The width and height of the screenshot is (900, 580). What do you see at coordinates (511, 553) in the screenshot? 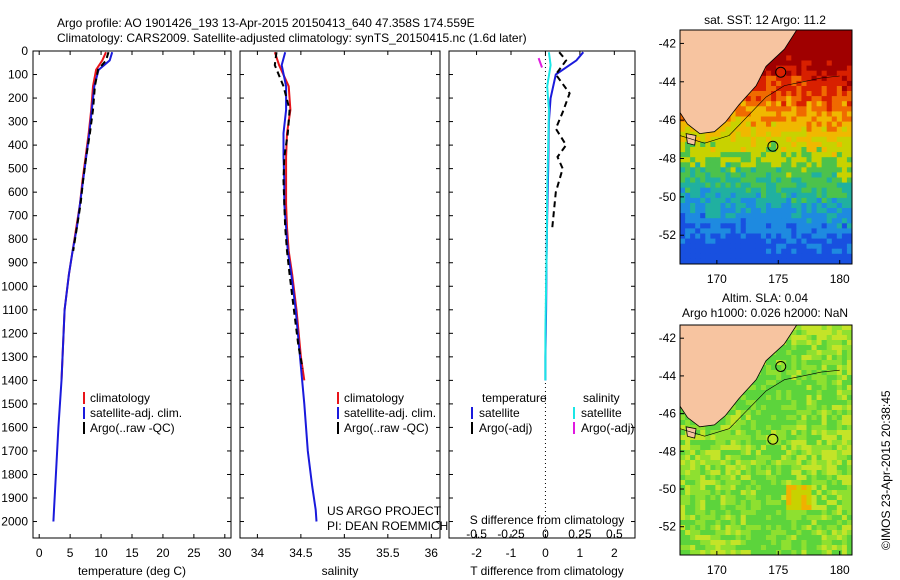
I see `x-tick-label: -1` at bounding box center [511, 553].